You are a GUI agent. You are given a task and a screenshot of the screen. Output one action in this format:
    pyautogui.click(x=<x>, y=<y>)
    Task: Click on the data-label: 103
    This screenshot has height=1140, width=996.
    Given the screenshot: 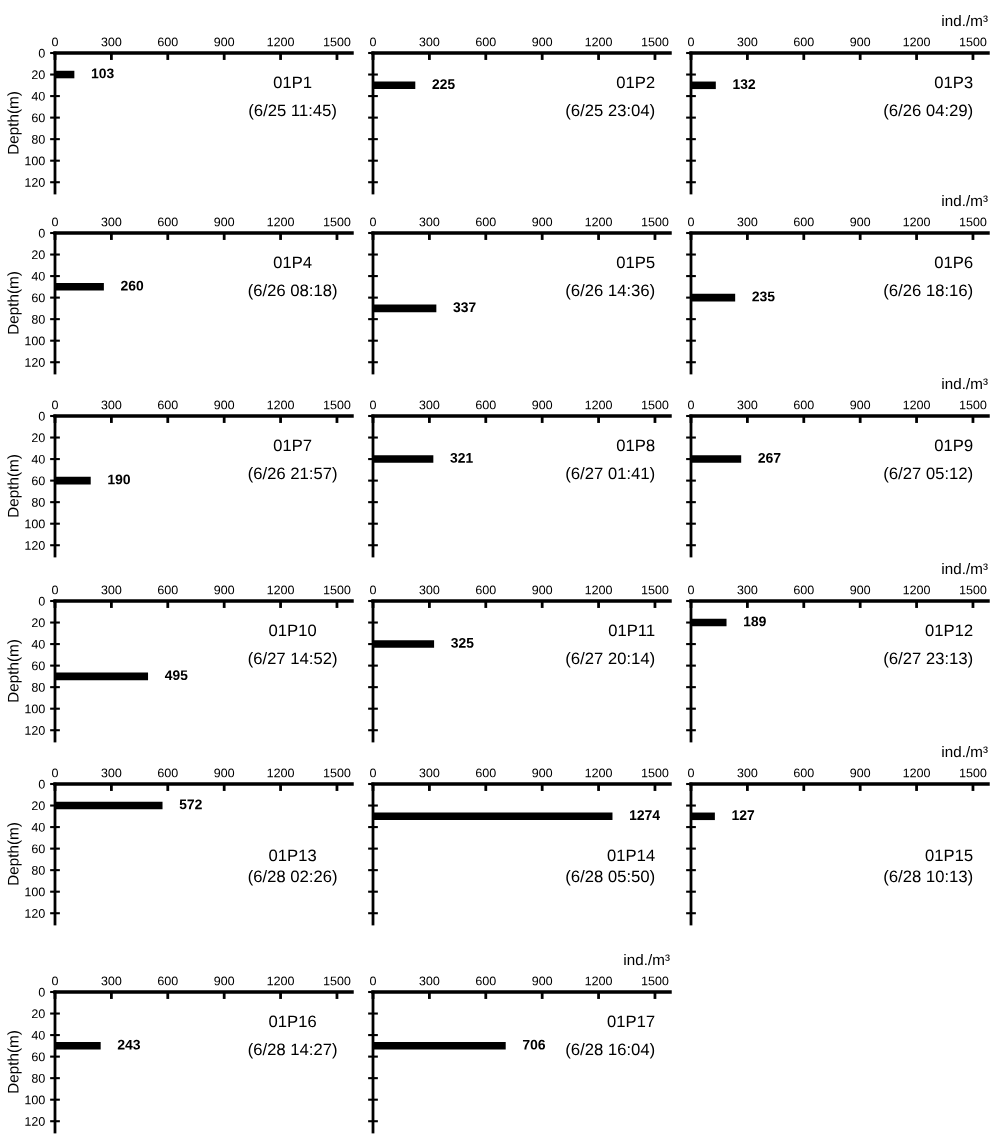 What is the action you would take?
    pyautogui.click(x=102, y=73)
    